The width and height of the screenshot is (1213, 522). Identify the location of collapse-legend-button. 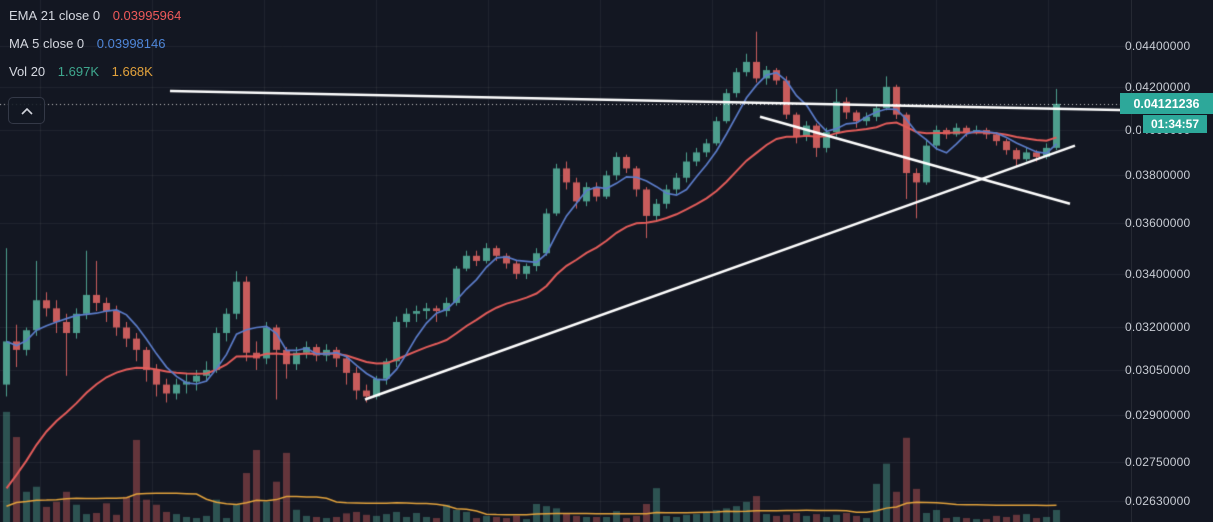
(26, 110).